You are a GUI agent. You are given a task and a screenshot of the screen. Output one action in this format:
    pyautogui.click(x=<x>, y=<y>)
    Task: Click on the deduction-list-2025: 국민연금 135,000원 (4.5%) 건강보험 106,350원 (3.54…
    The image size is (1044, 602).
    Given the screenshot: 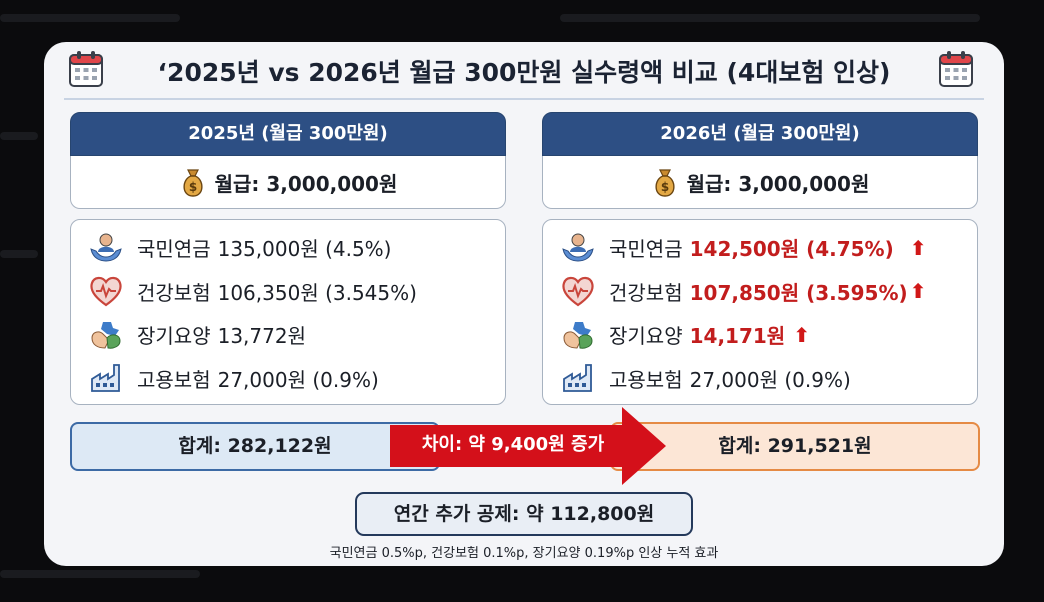 What is the action you would take?
    pyautogui.click(x=288, y=312)
    